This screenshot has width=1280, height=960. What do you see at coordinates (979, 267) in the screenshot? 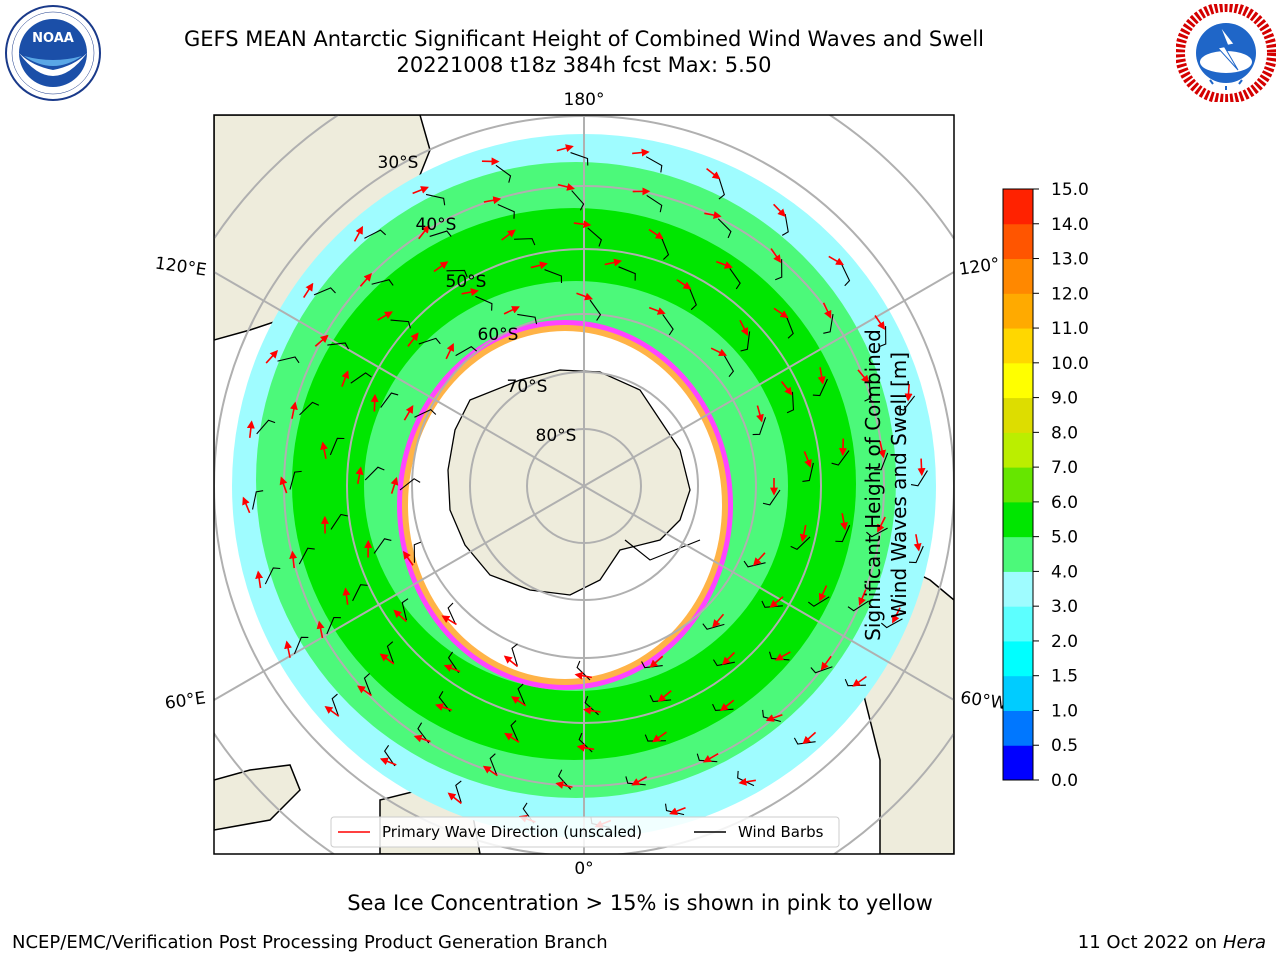
I see `lon-label-120w: 120°` at bounding box center [979, 267].